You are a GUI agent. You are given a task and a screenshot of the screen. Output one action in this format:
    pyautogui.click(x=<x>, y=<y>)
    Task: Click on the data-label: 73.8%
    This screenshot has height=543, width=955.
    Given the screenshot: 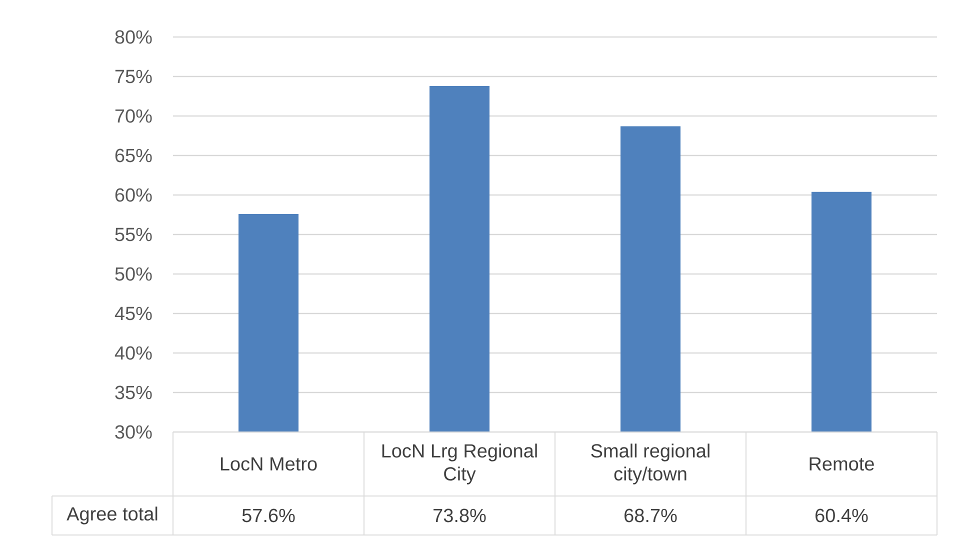 What is the action you would take?
    pyautogui.click(x=460, y=515)
    